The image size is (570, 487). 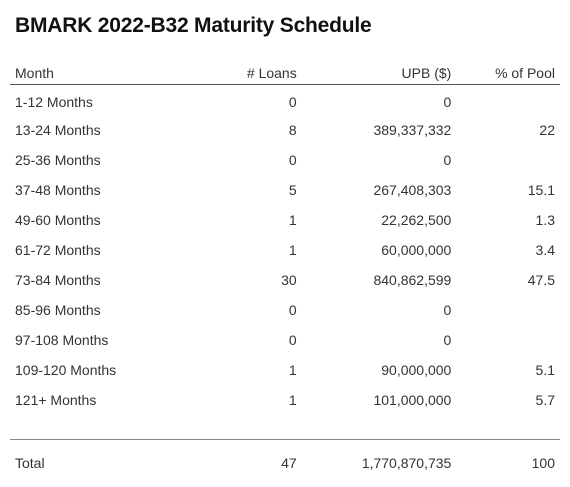 I want to click on total-loans: 47, so click(x=289, y=463).